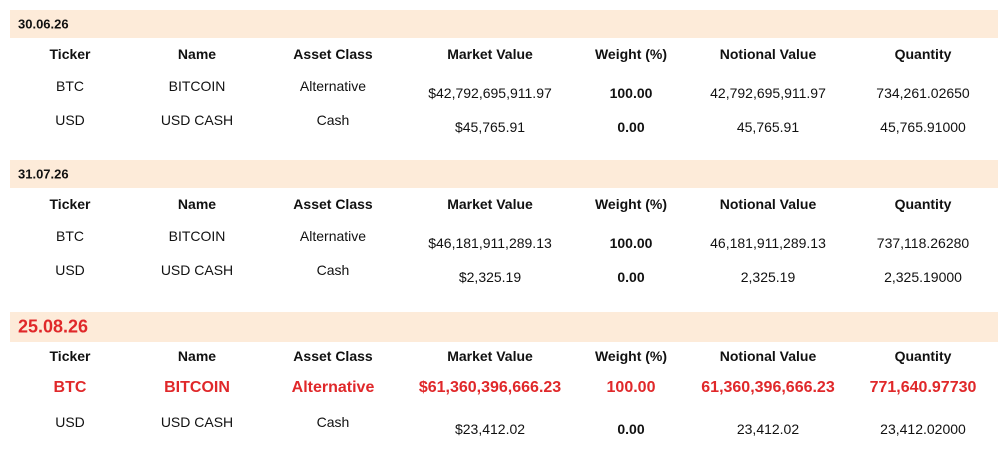  I want to click on section-date: 25.08.26, so click(53, 326).